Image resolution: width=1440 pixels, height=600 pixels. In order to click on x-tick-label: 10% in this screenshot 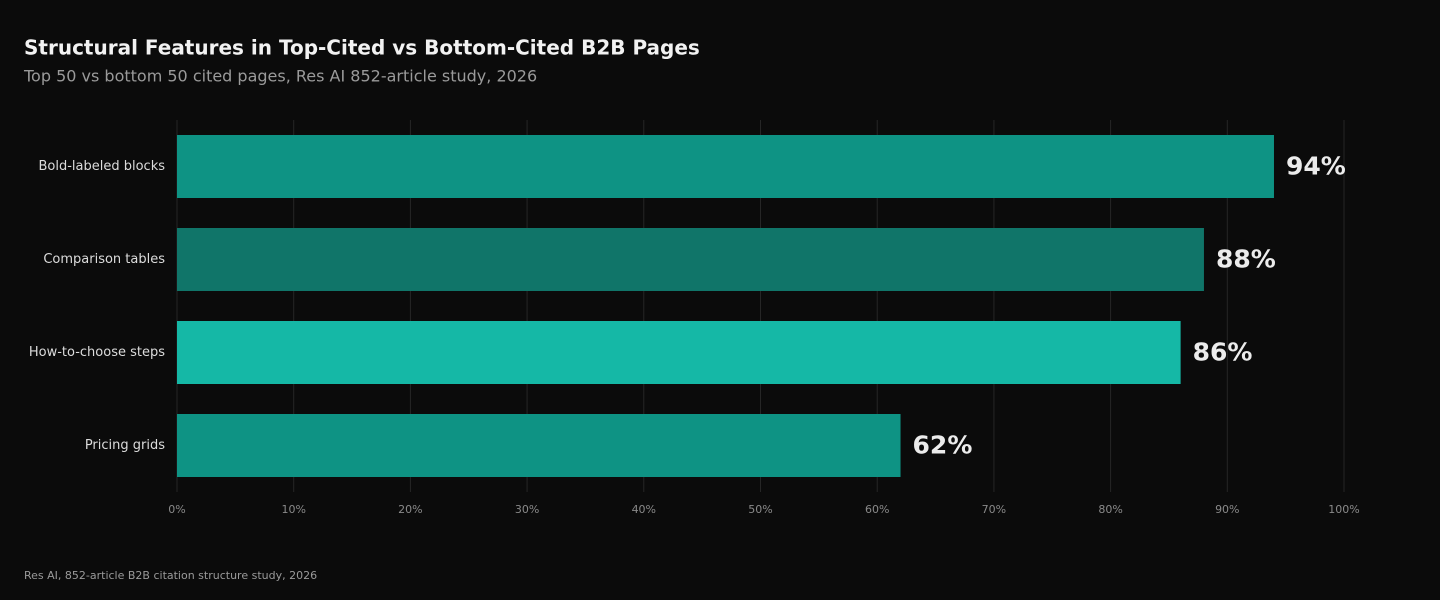, I will do `click(293, 509)`.